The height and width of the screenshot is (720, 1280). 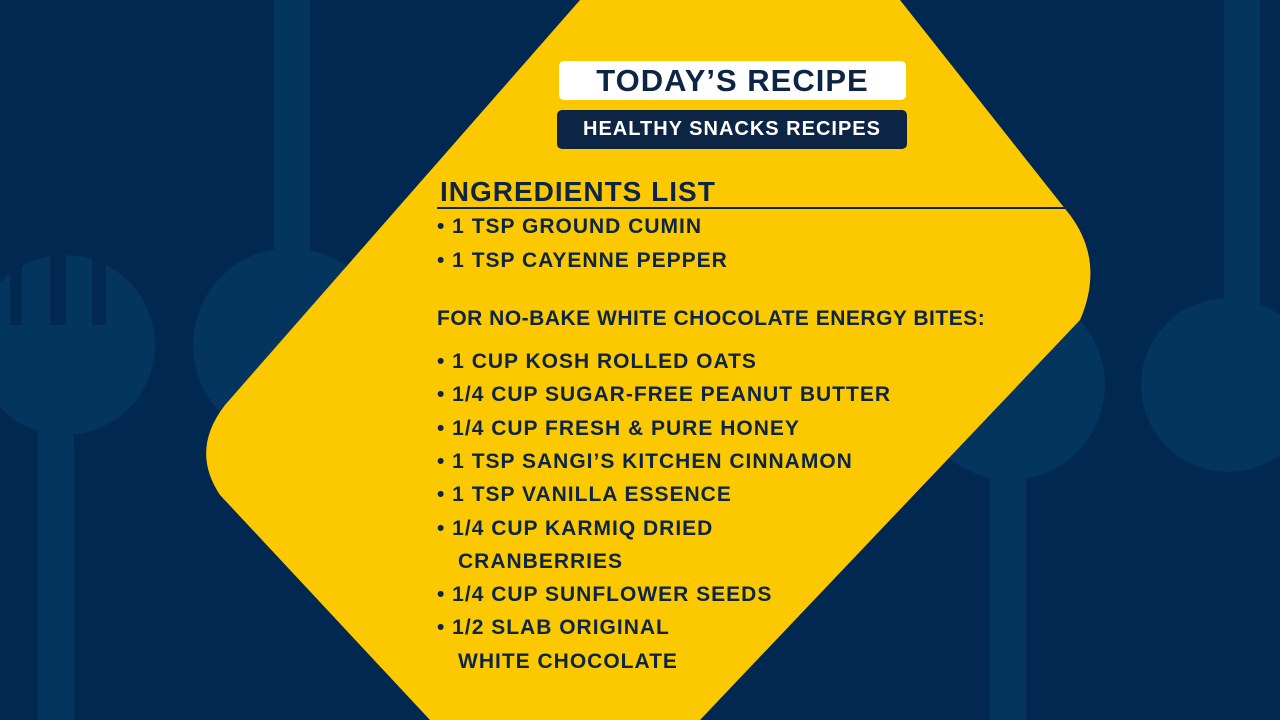 What do you see at coordinates (77, 487) in the screenshot?
I see `fork-icon` at bounding box center [77, 487].